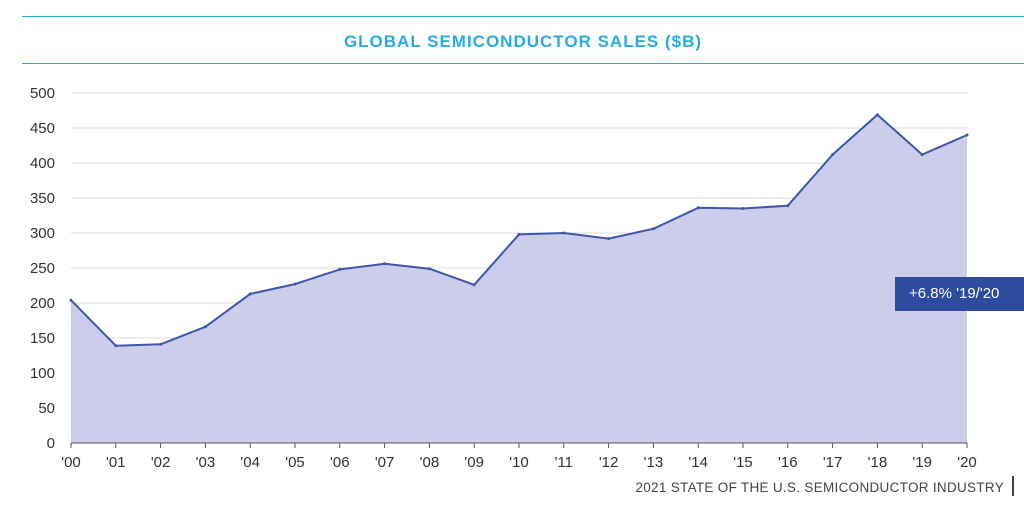 The image size is (1024, 509). Describe the element at coordinates (1013, 486) in the screenshot. I see `footer-divider` at that location.